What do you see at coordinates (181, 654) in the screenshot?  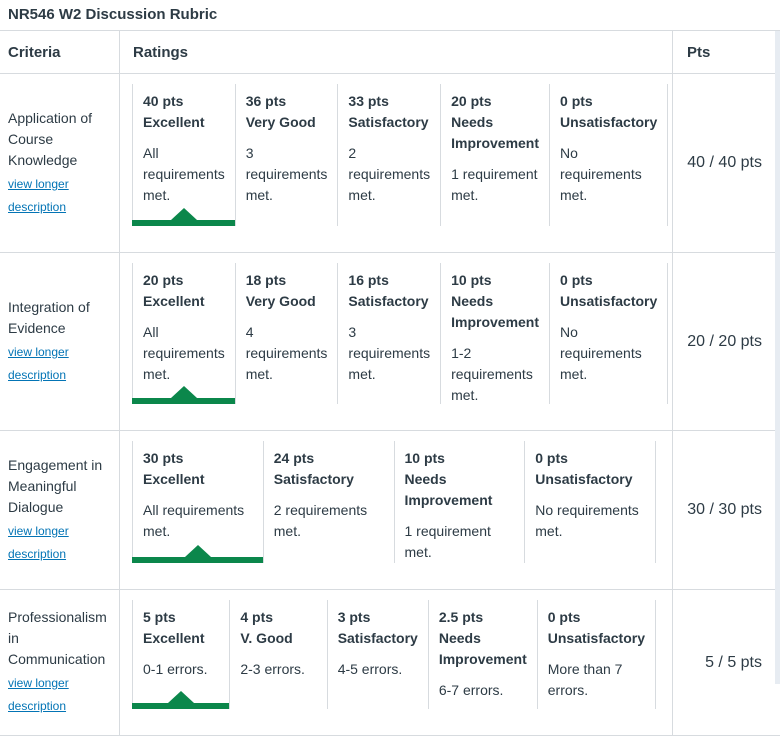 I see `rating-option: 5 pts Excellent 0-1 errors.` at bounding box center [181, 654].